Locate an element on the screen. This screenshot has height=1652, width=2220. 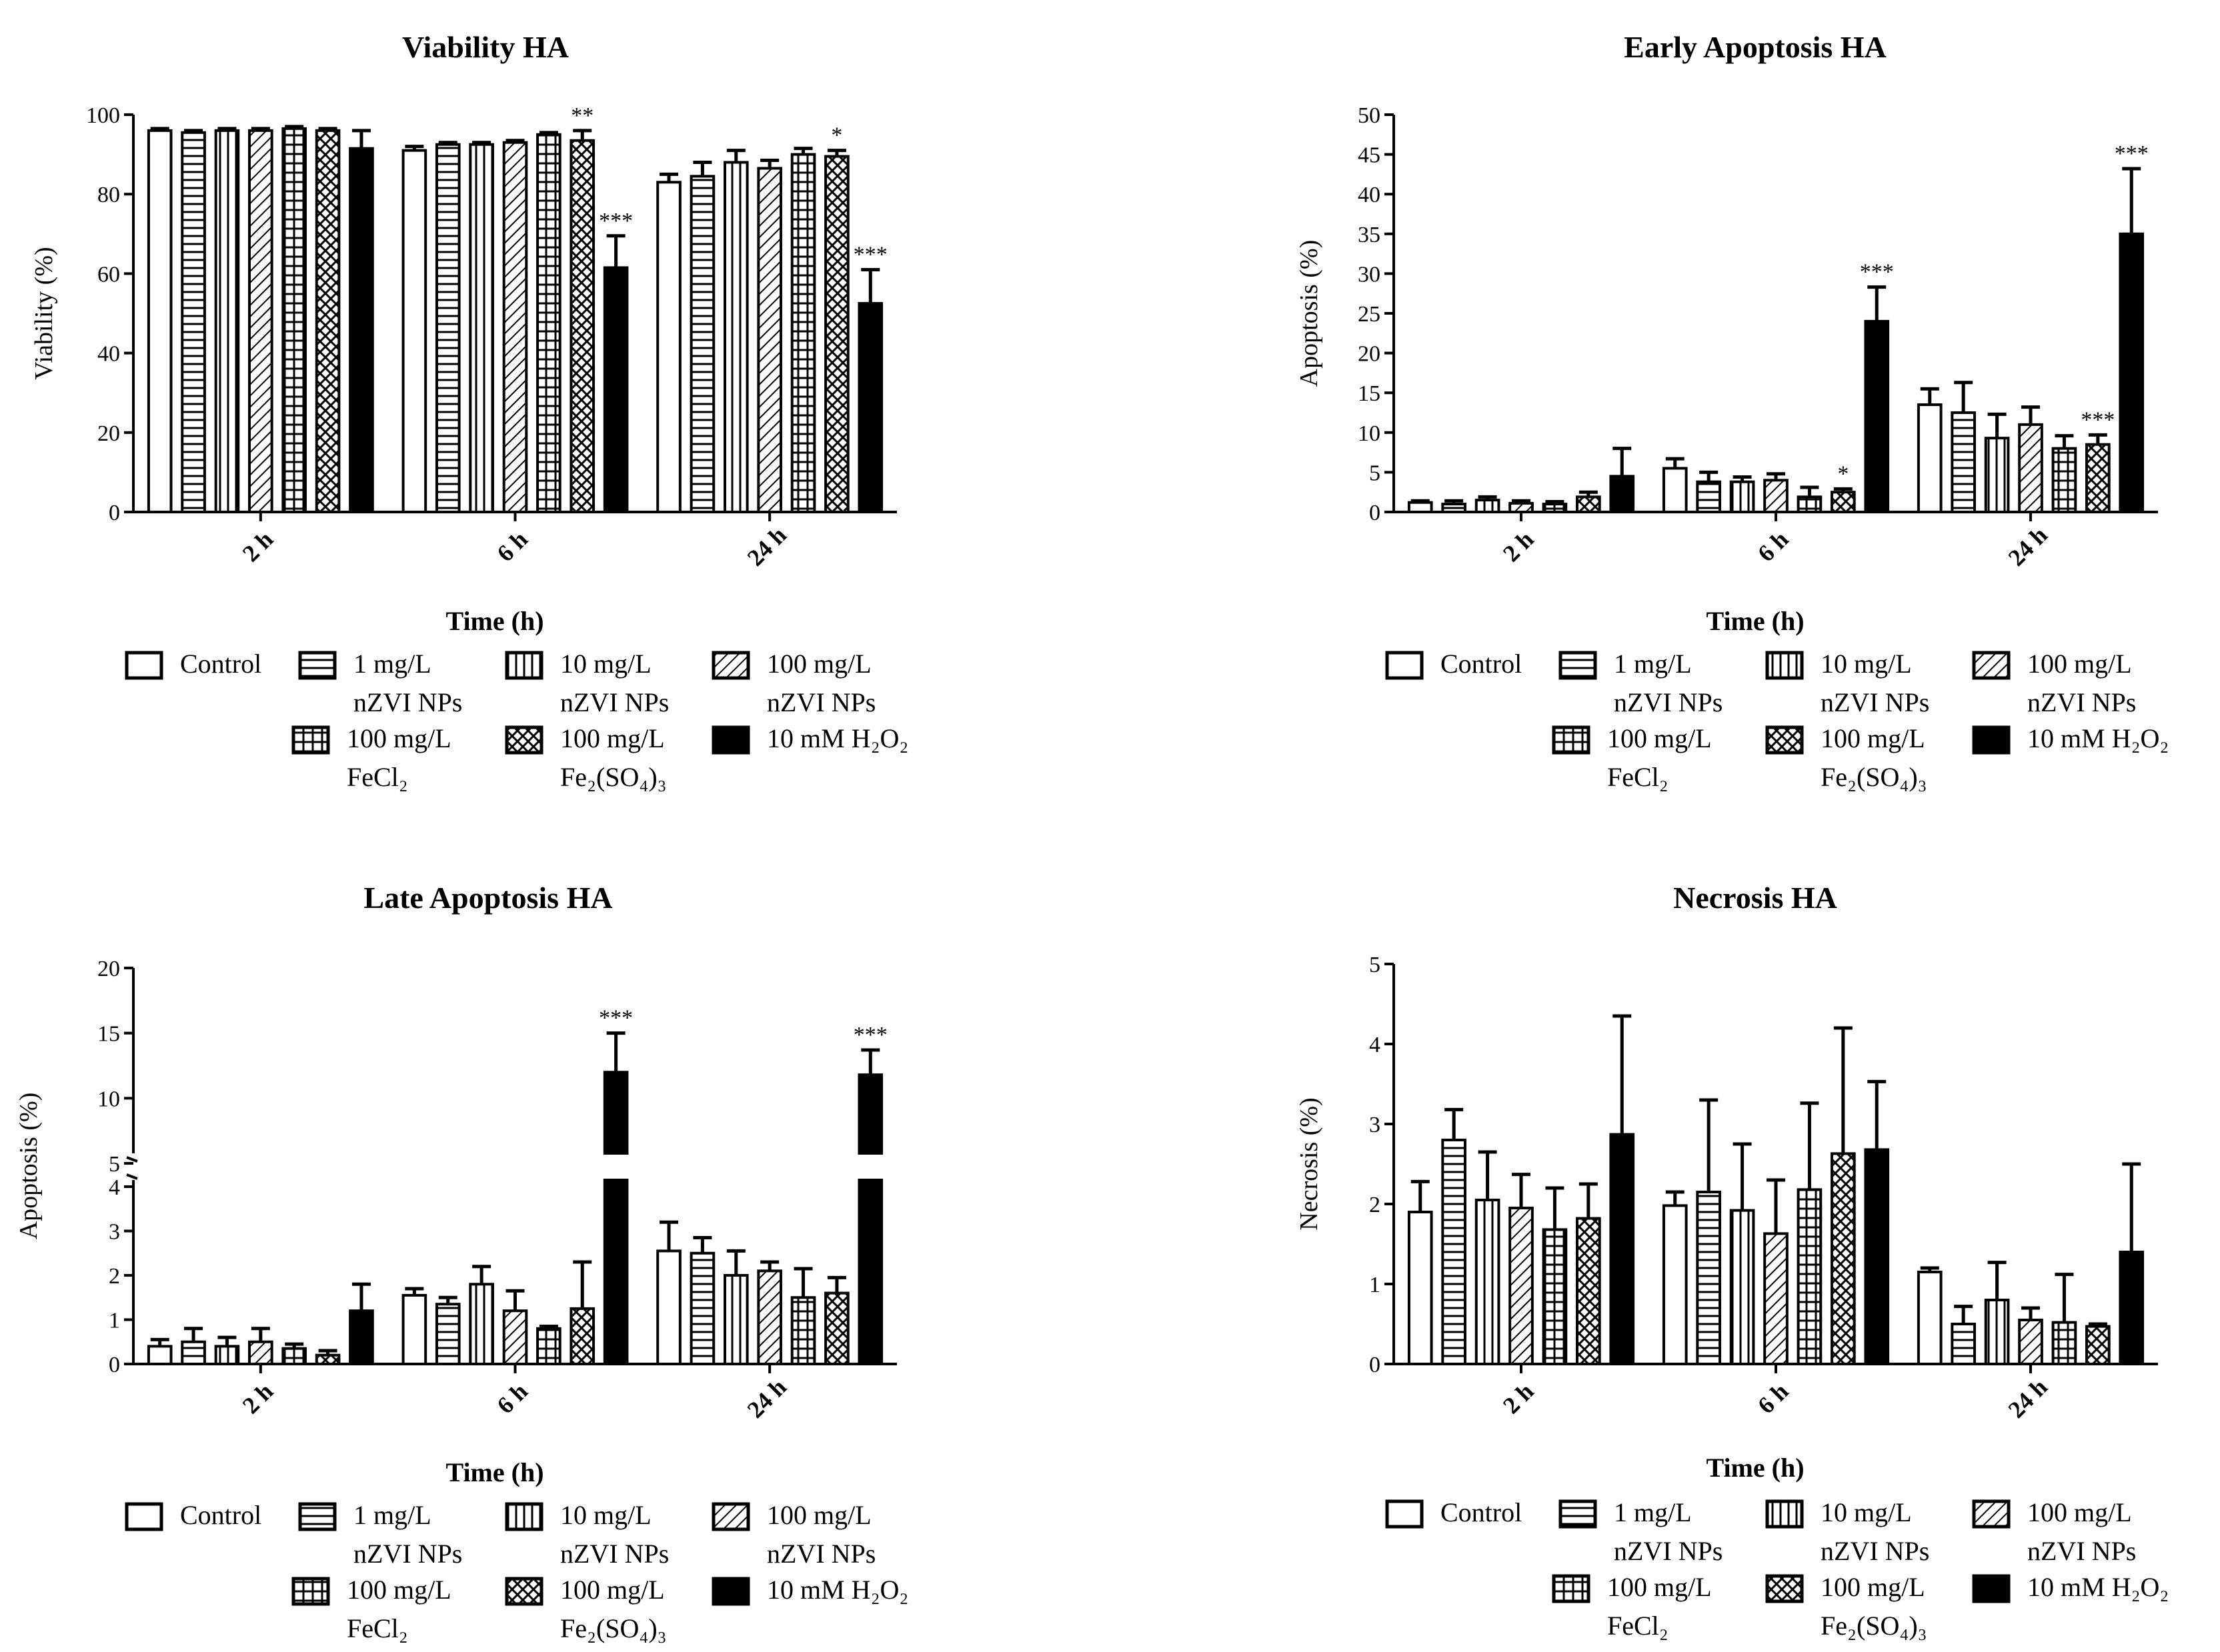
legend-item-nzvi1: 1 mg/L nZVI NPs is located at coordinates (380, 683).